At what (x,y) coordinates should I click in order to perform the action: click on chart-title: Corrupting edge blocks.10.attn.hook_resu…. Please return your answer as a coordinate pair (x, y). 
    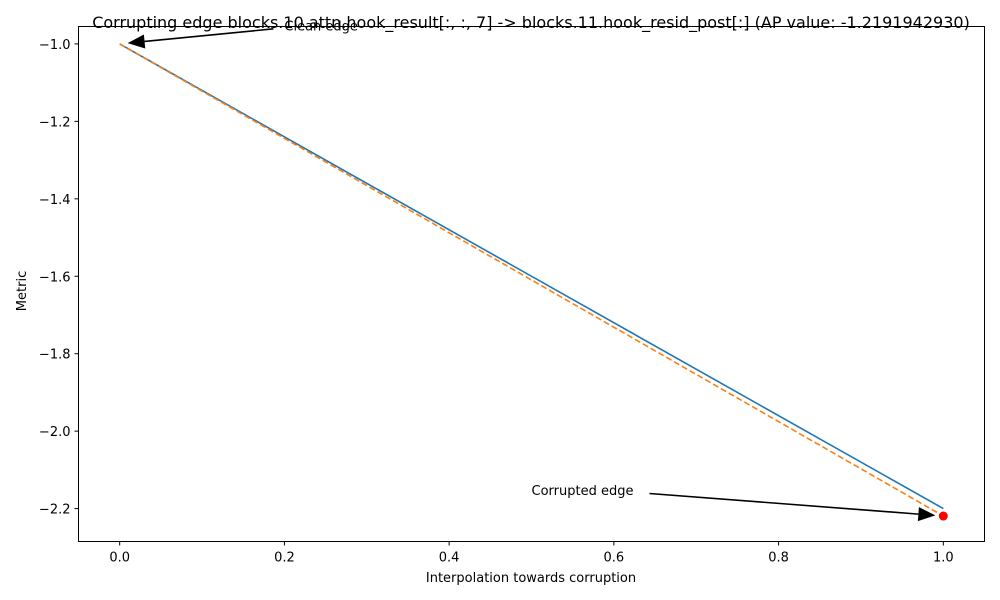
    Looking at the image, I should click on (531, 23).